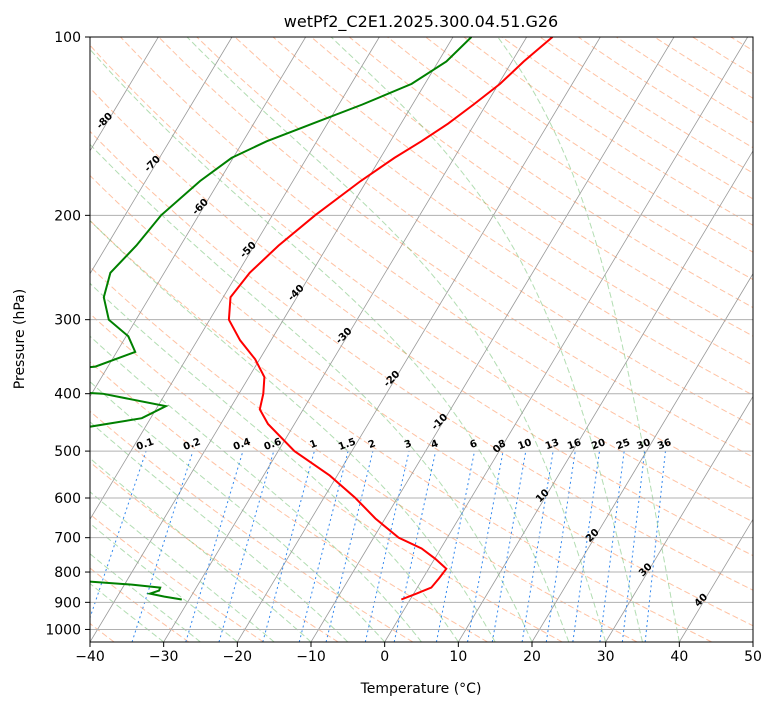  What do you see at coordinates (67, 573) in the screenshot?
I see `y-tick-label: 800` at bounding box center [67, 573].